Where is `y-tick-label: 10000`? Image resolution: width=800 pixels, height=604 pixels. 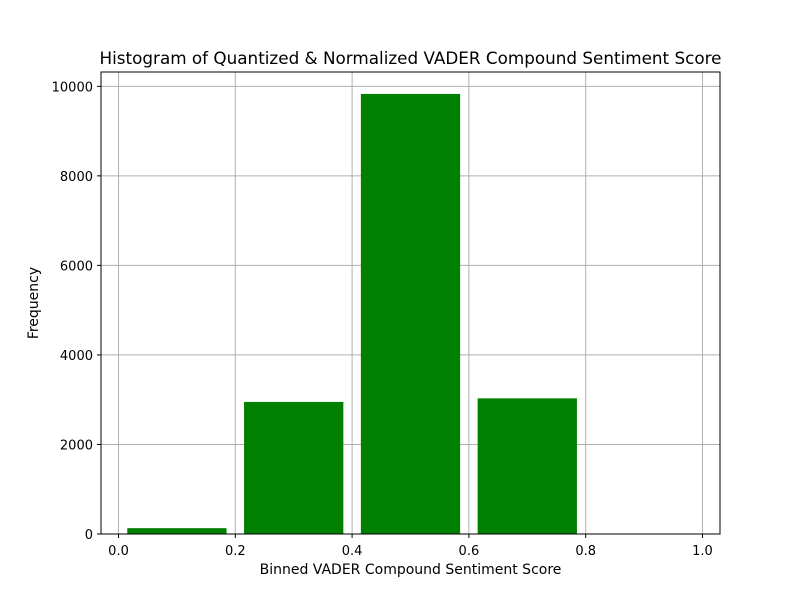
y-tick-label: 10000 is located at coordinates (72, 87).